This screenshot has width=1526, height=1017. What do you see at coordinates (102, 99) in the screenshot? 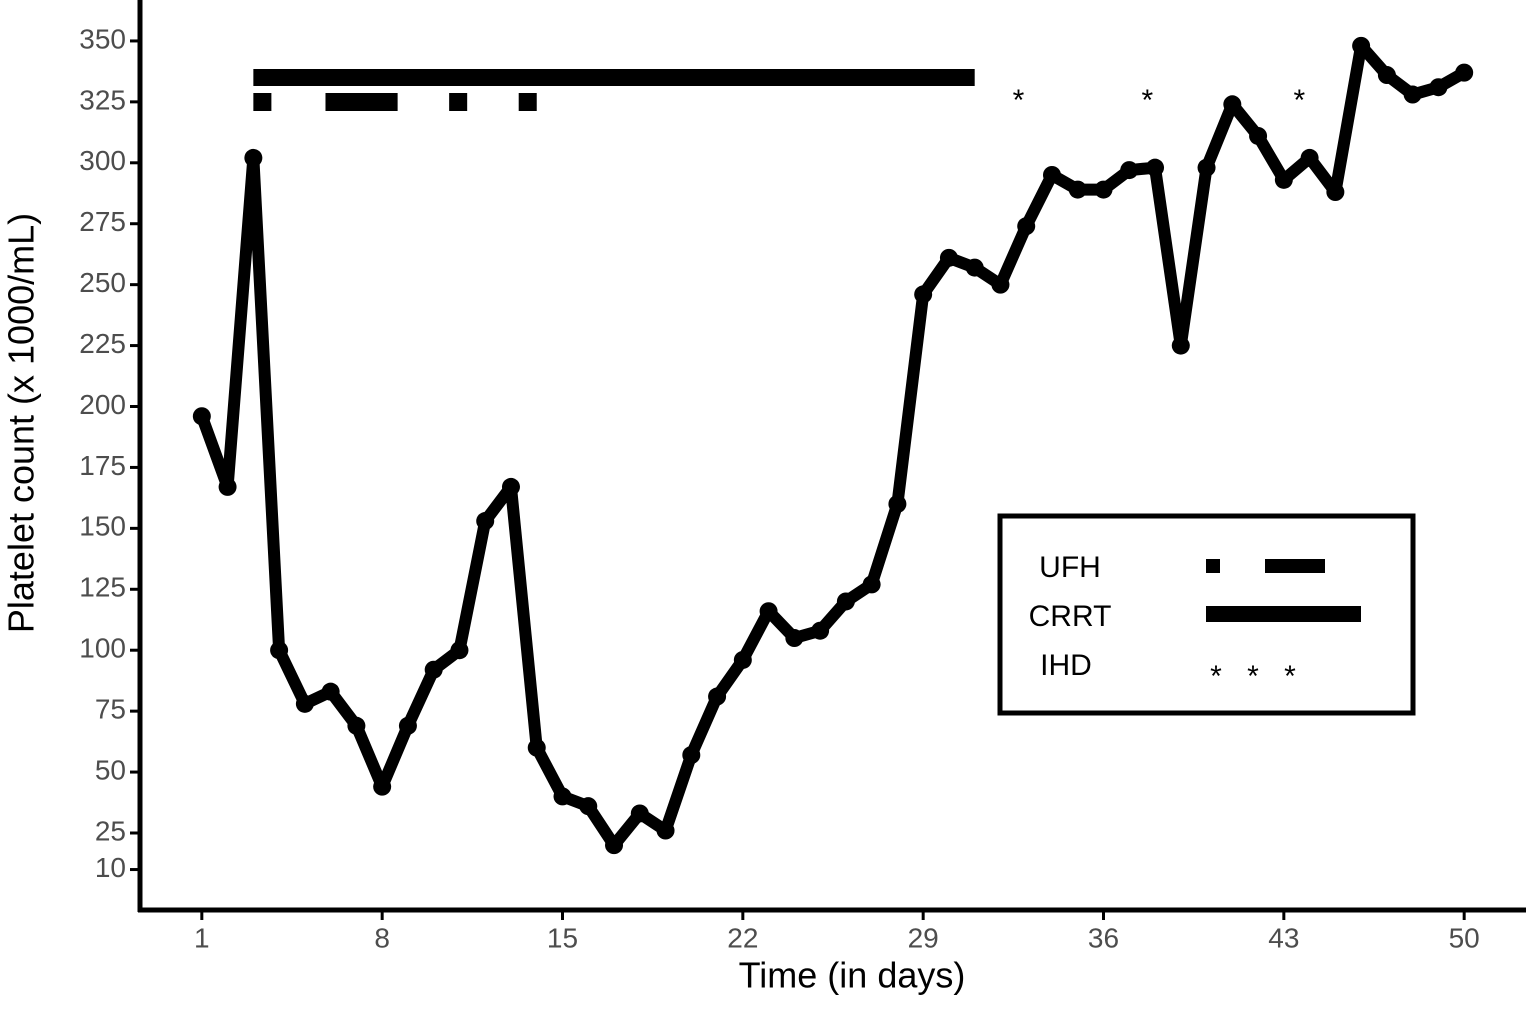
I see `y-tick-label: 325` at bounding box center [102, 99].